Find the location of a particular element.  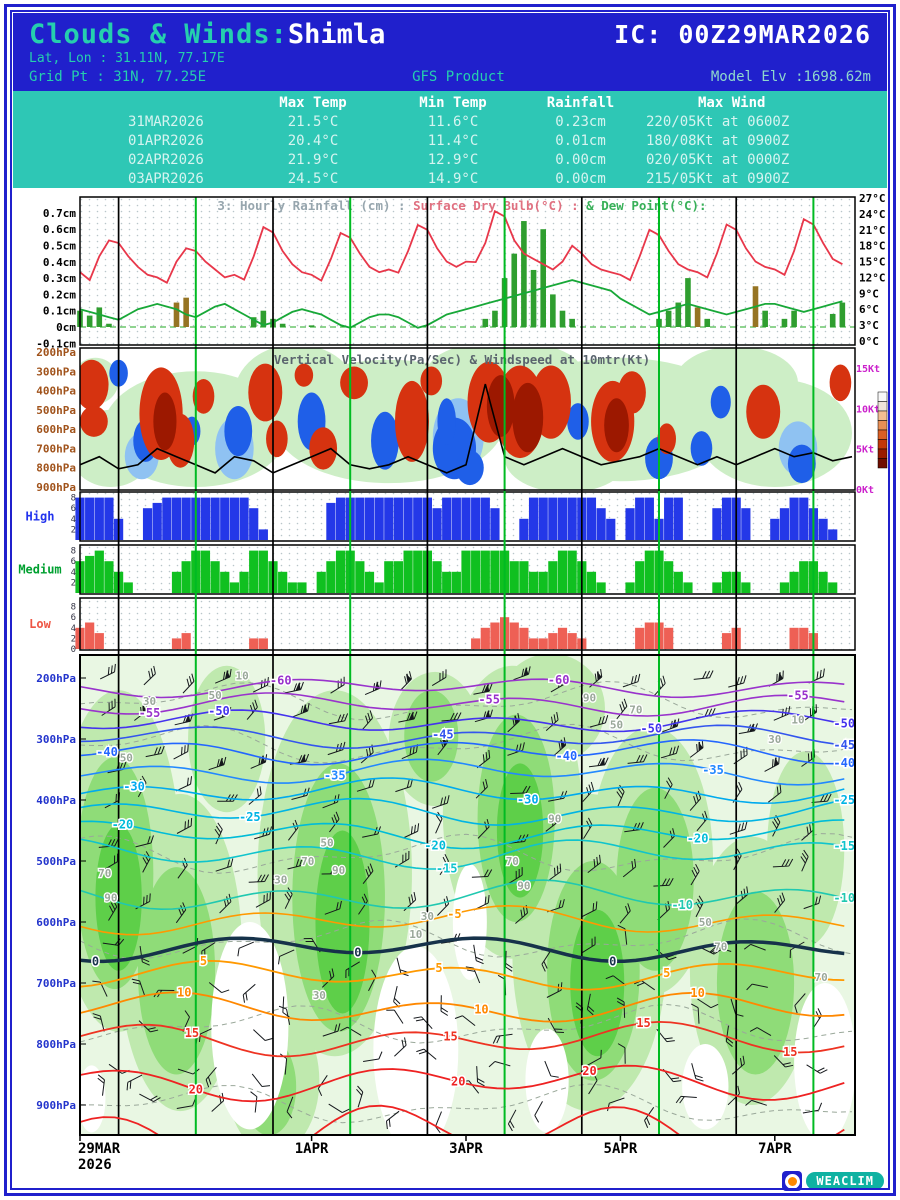

brand-label: WEACLIM is located at coordinates (845, 1181).